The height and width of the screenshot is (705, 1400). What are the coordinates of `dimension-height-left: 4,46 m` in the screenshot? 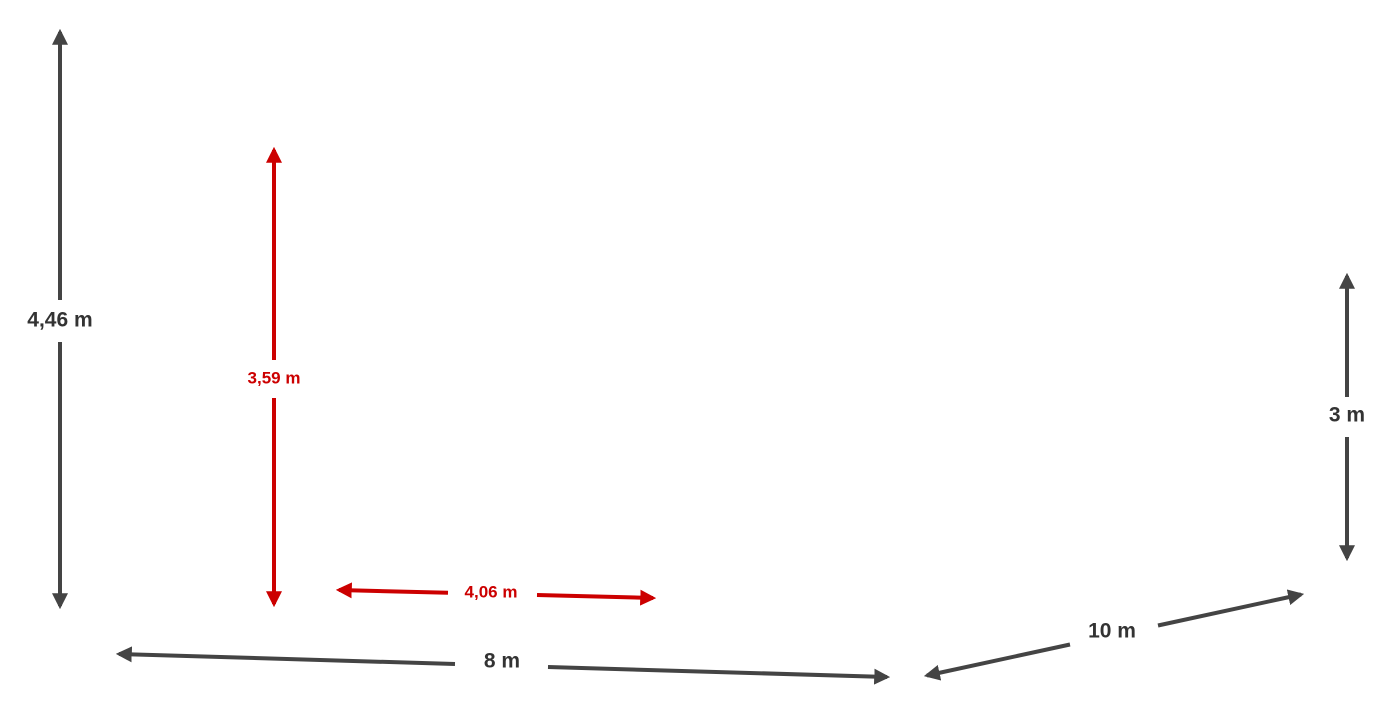 It's located at (60, 319).